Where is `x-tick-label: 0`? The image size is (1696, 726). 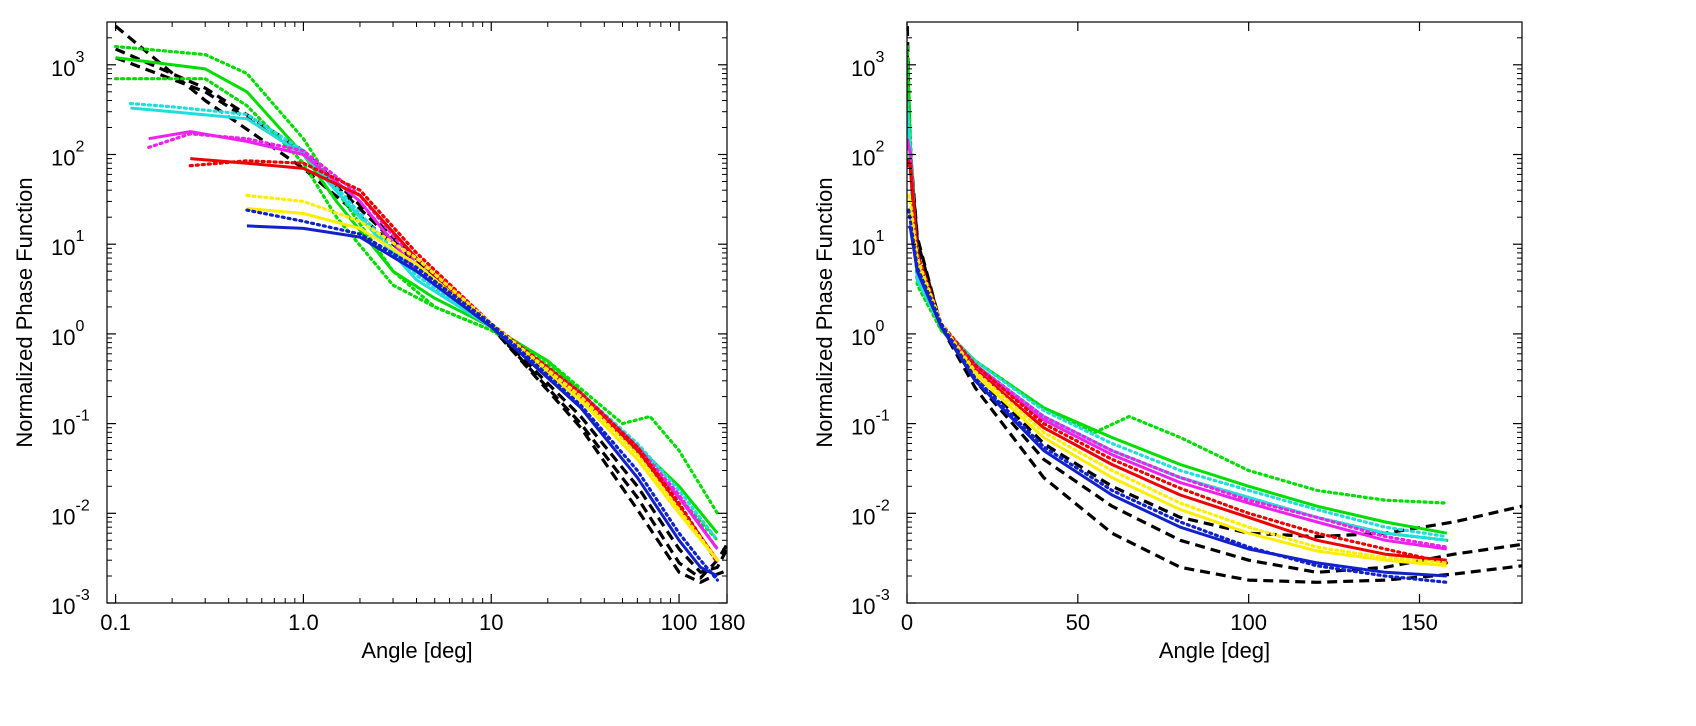
x-tick-label: 0 is located at coordinates (907, 622).